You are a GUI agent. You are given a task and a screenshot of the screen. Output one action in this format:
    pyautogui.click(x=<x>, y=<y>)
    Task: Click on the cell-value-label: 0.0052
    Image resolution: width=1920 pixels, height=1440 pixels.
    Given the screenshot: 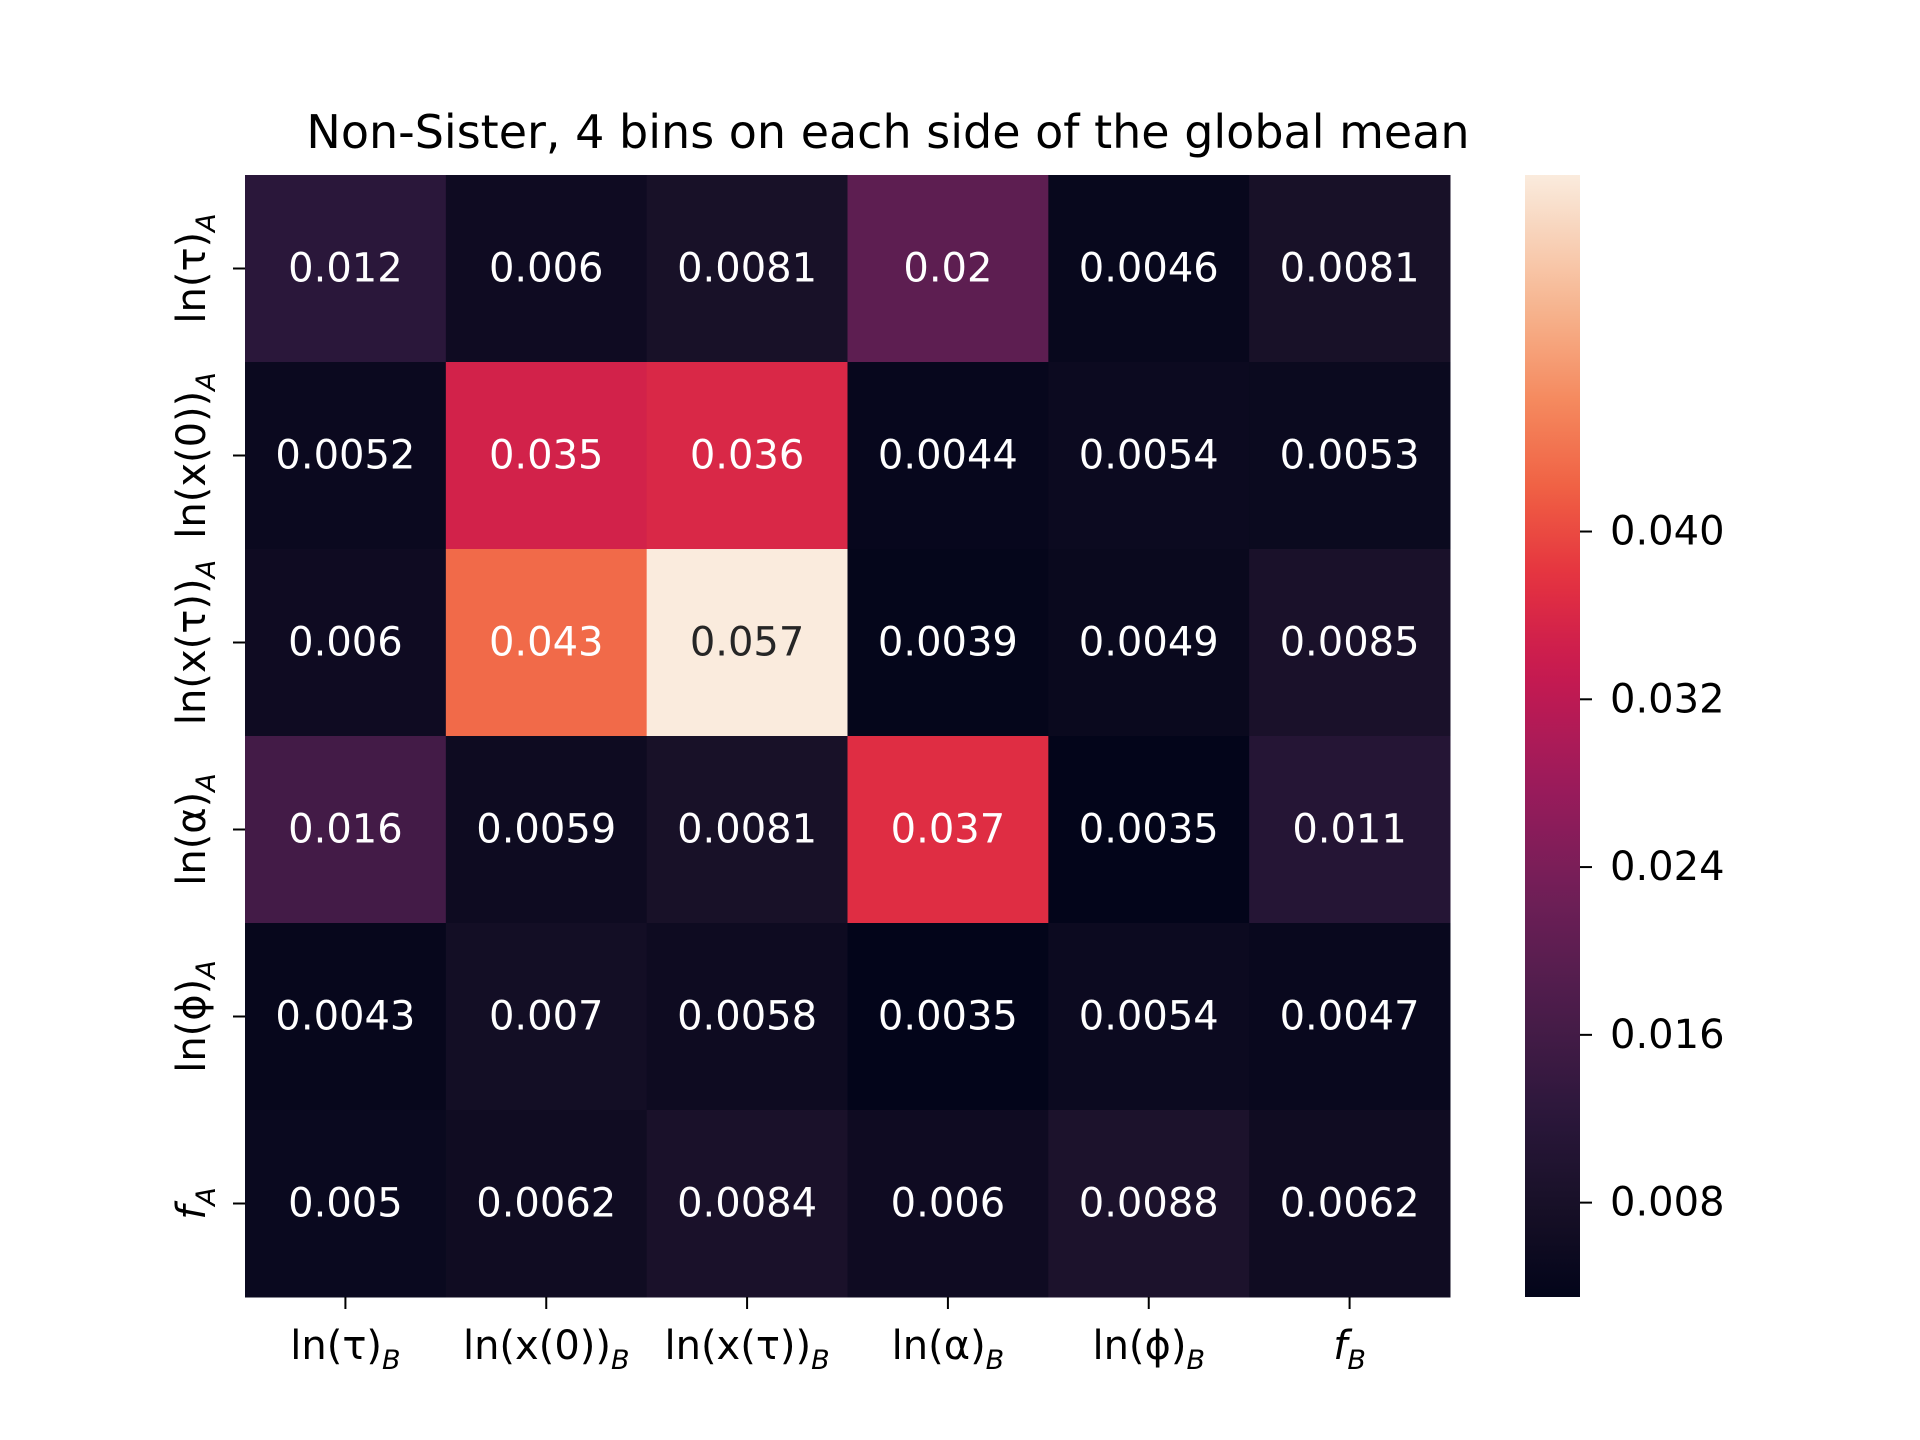 What is the action you would take?
    pyautogui.click(x=345, y=456)
    